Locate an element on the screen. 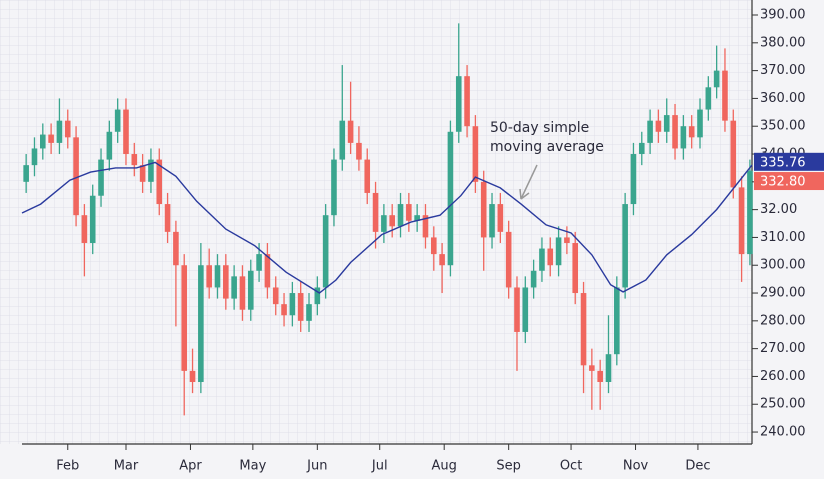 This screenshot has width=824, height=479. y-tick-label: 300.00 is located at coordinates (783, 265).